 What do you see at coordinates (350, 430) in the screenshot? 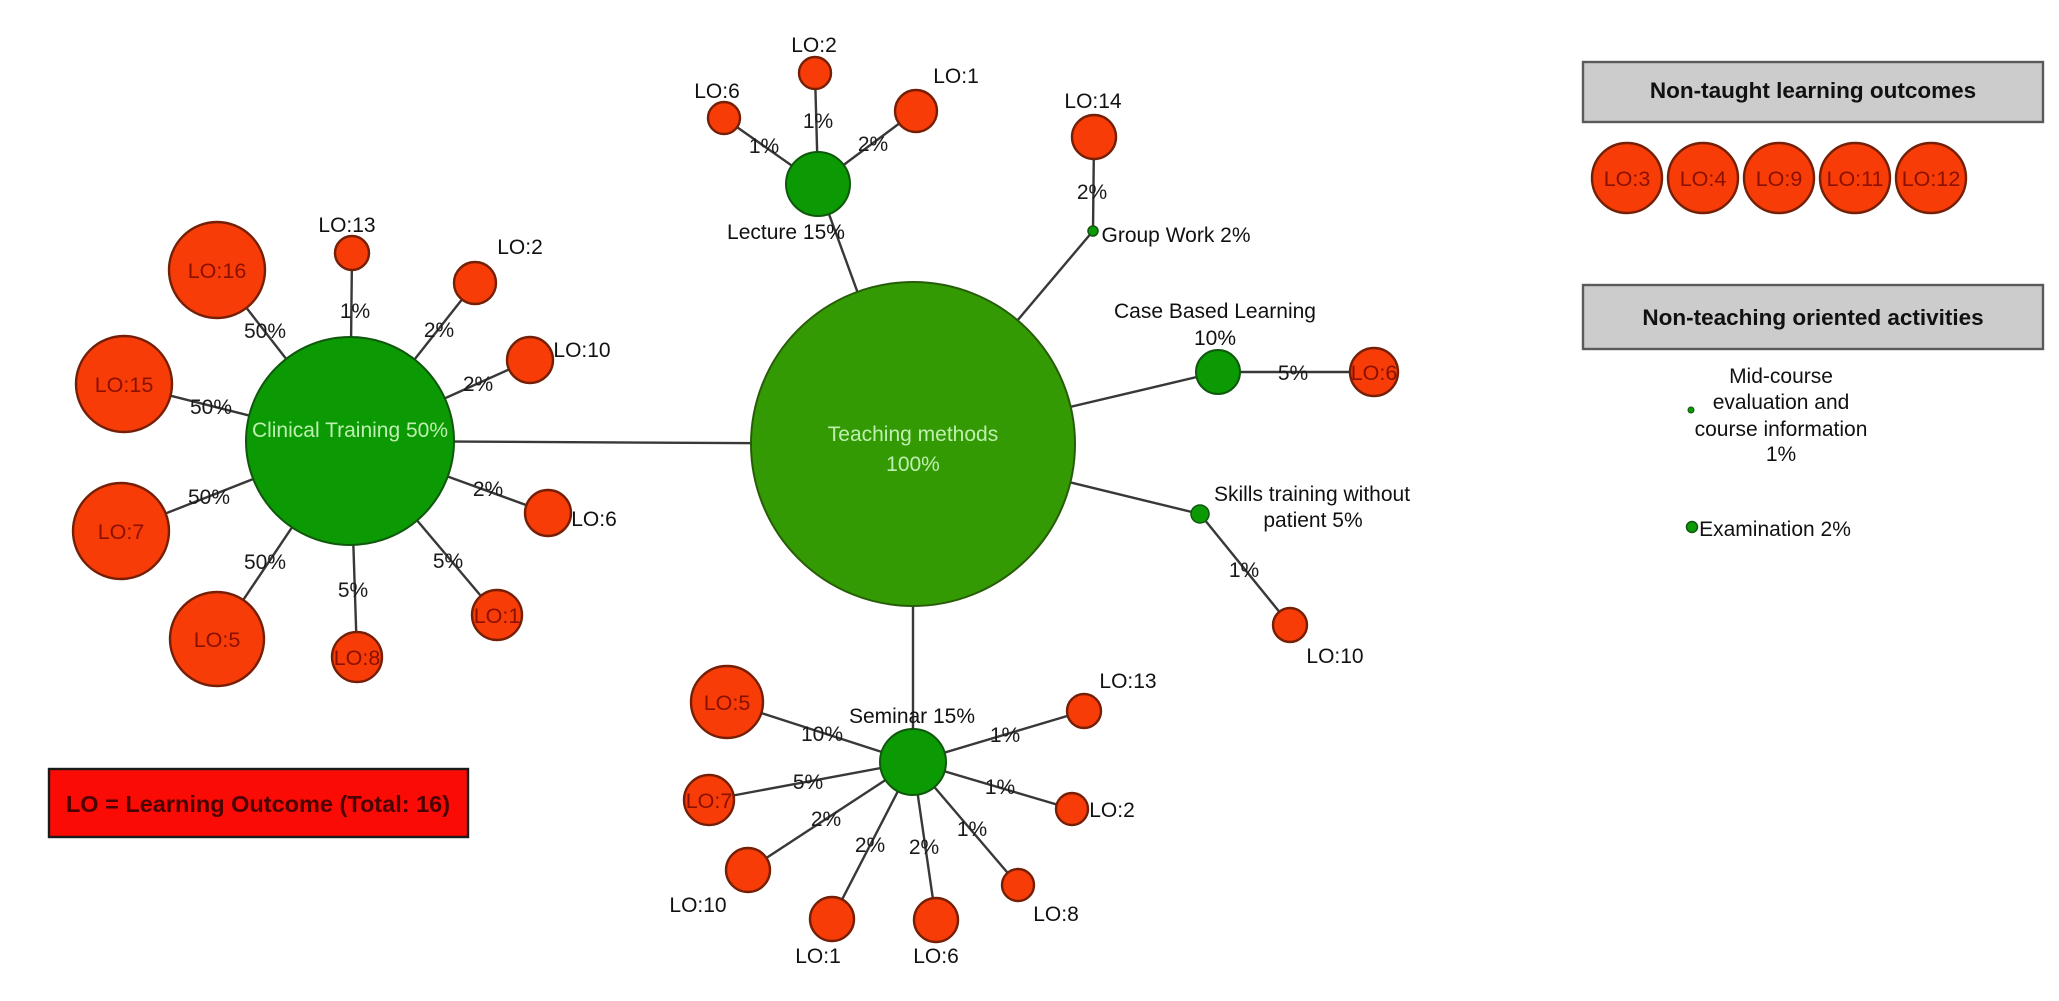
I see `svg-text: Clinical Training 50%` at bounding box center [350, 430].